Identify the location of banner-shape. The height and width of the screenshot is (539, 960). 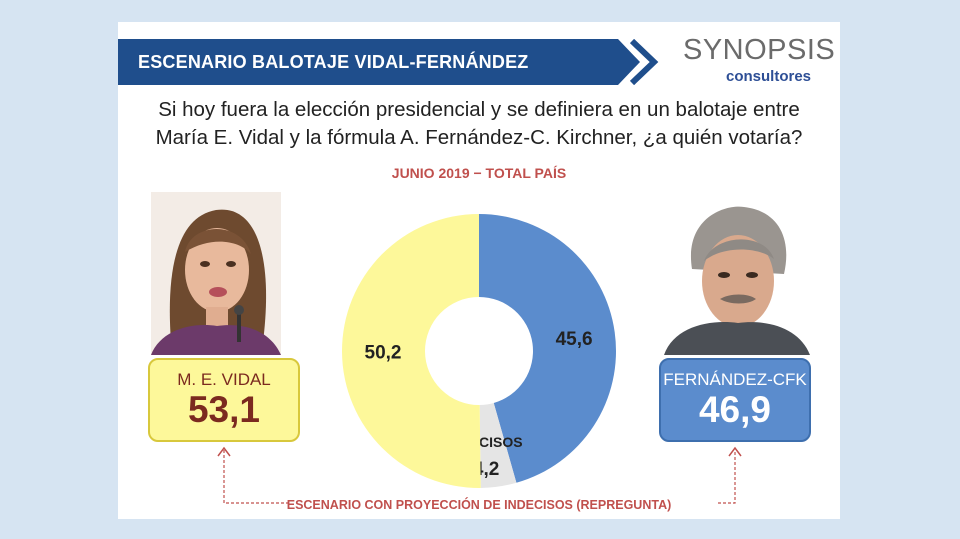
(388, 62).